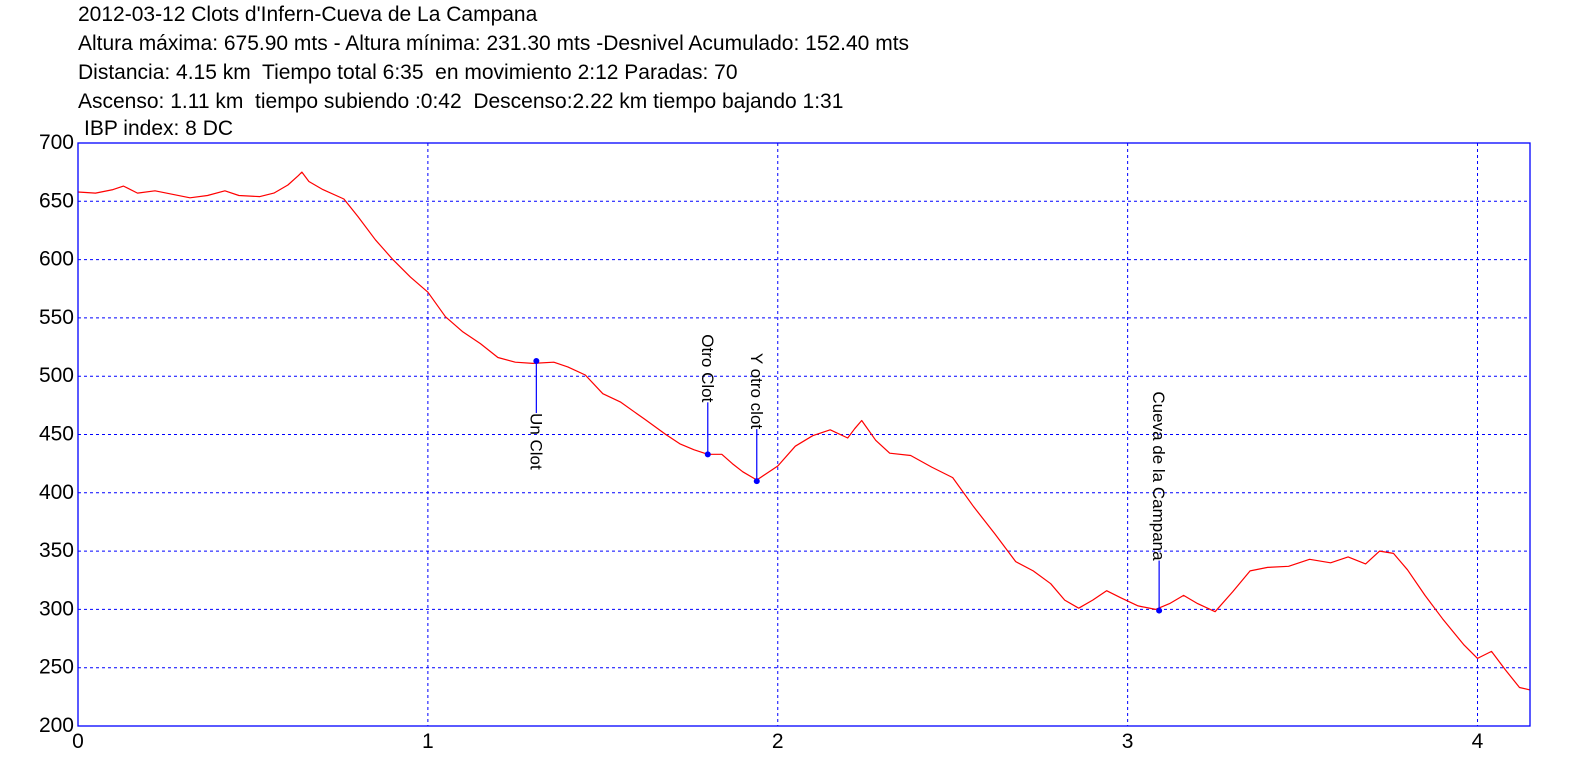 The width and height of the screenshot is (1596, 778). I want to click on y-tick-label: 300, so click(56, 608).